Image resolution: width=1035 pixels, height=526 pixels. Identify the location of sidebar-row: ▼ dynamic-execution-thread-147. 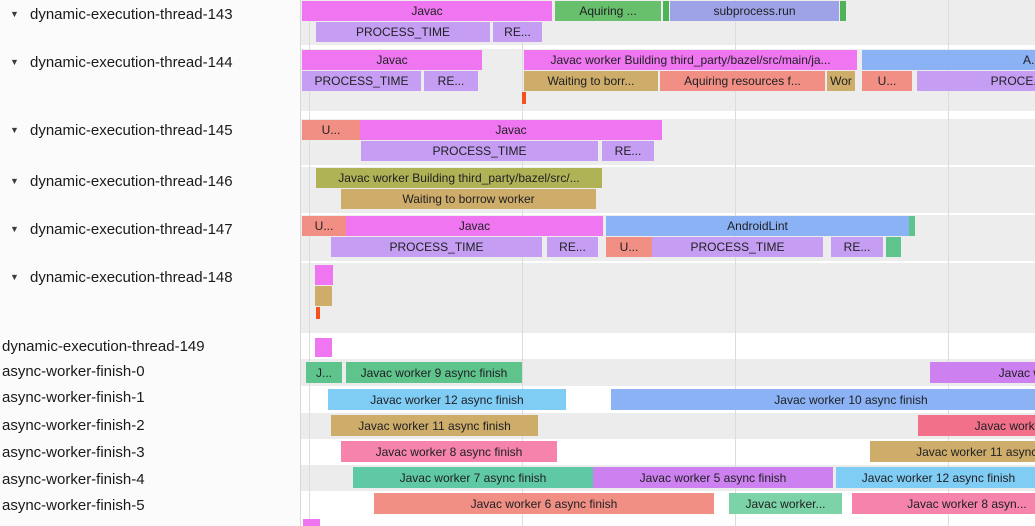
(150, 229).